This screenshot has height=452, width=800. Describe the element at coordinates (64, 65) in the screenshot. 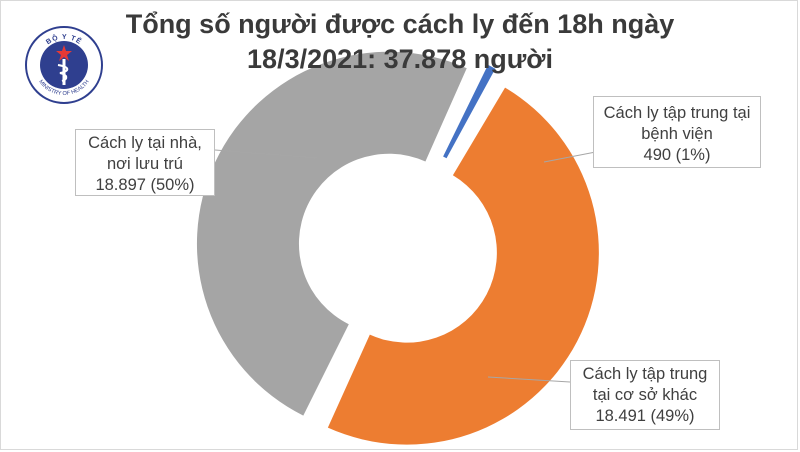

I see `ministry-of-health-logo: BỘ Y TẾ MINISTRY OF HEALTH` at that location.